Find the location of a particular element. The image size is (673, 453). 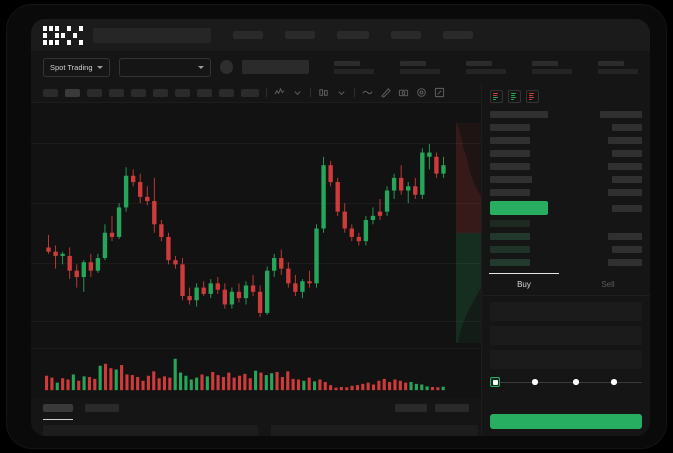

orderbook-bids-icon is located at coordinates (514, 96).